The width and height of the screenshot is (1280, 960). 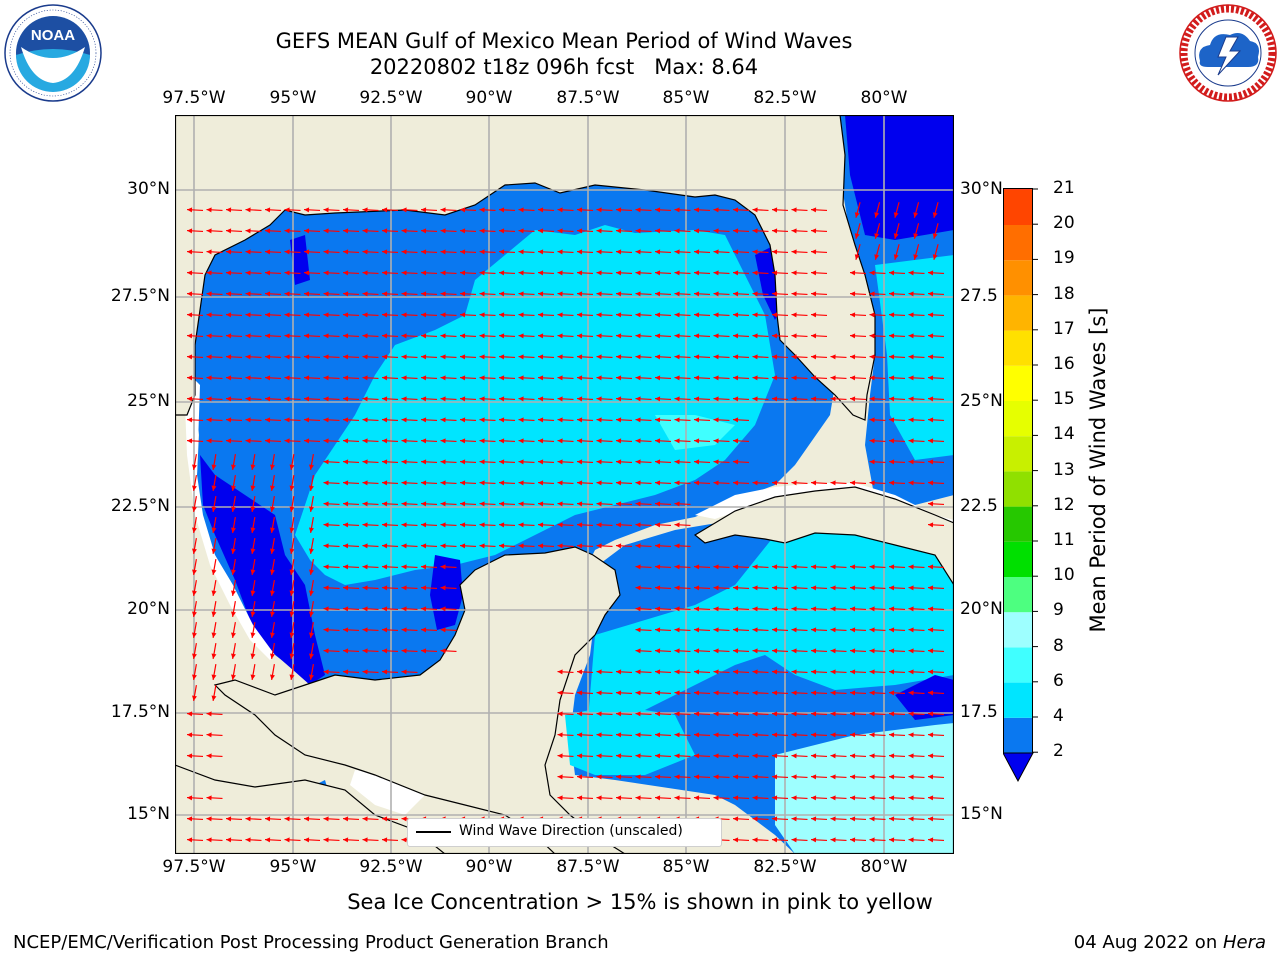 What do you see at coordinates (823, 536) in the screenshot?
I see `cuba-island` at bounding box center [823, 536].